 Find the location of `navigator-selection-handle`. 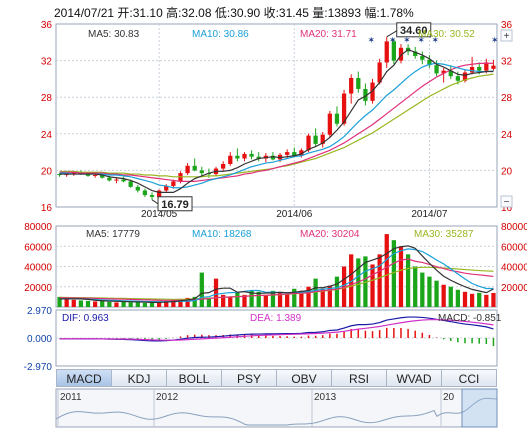

navigator-selection-handle is located at coordinates (479, 408).